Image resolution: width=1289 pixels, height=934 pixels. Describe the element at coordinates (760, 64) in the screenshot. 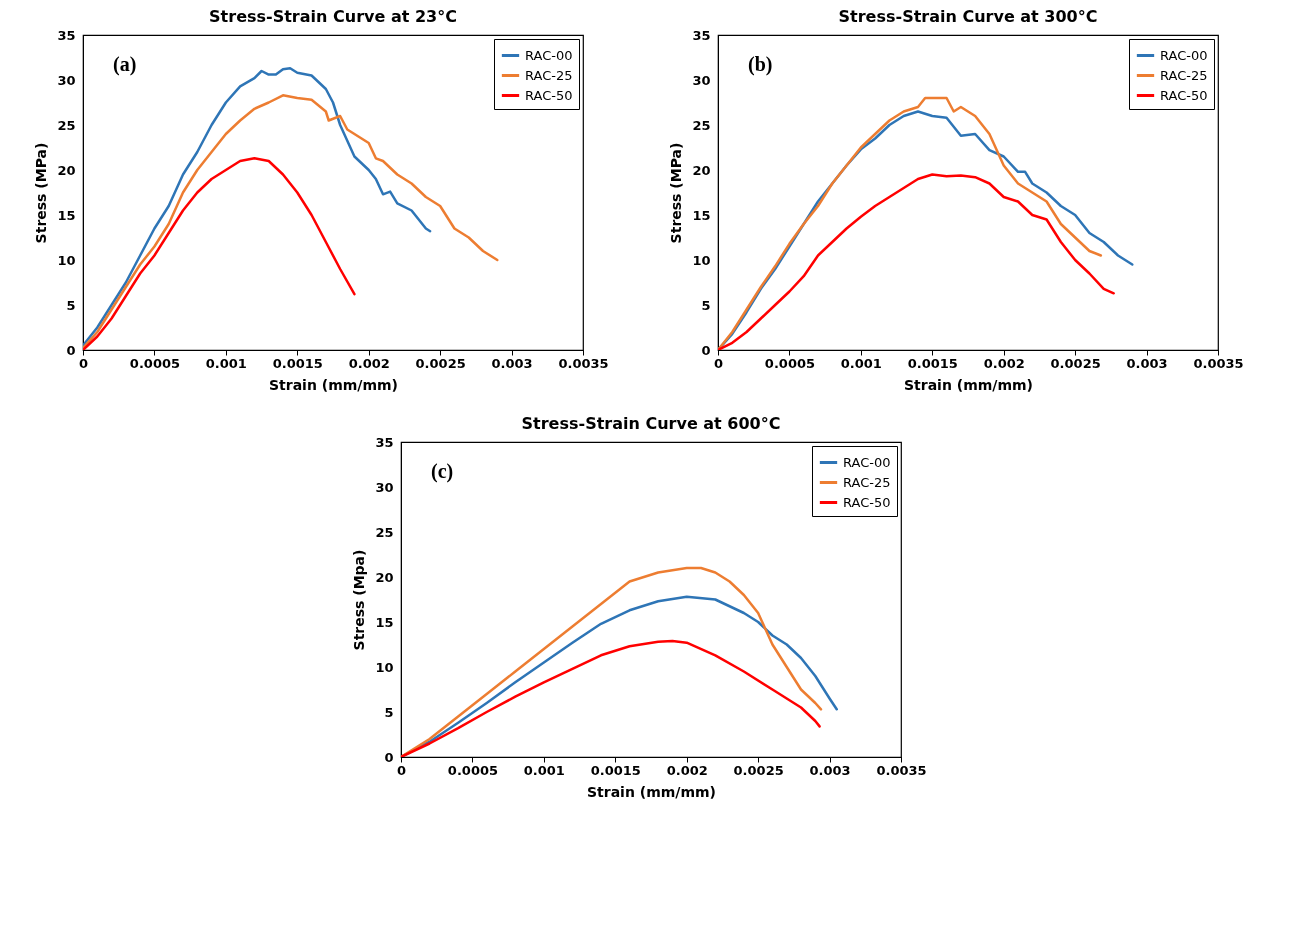

I see `annotation: (b)` at that location.